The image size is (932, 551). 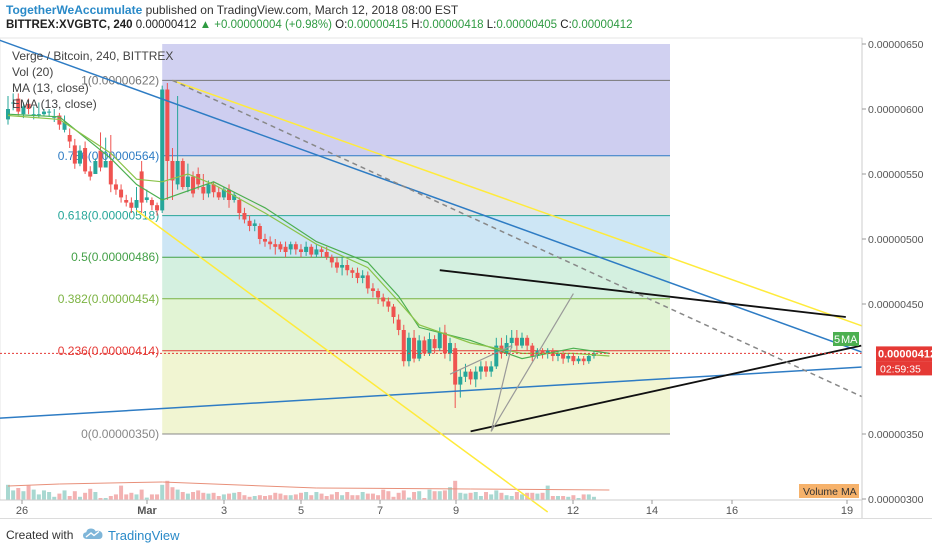 I want to click on time-tick-label: 19, so click(x=847, y=511).